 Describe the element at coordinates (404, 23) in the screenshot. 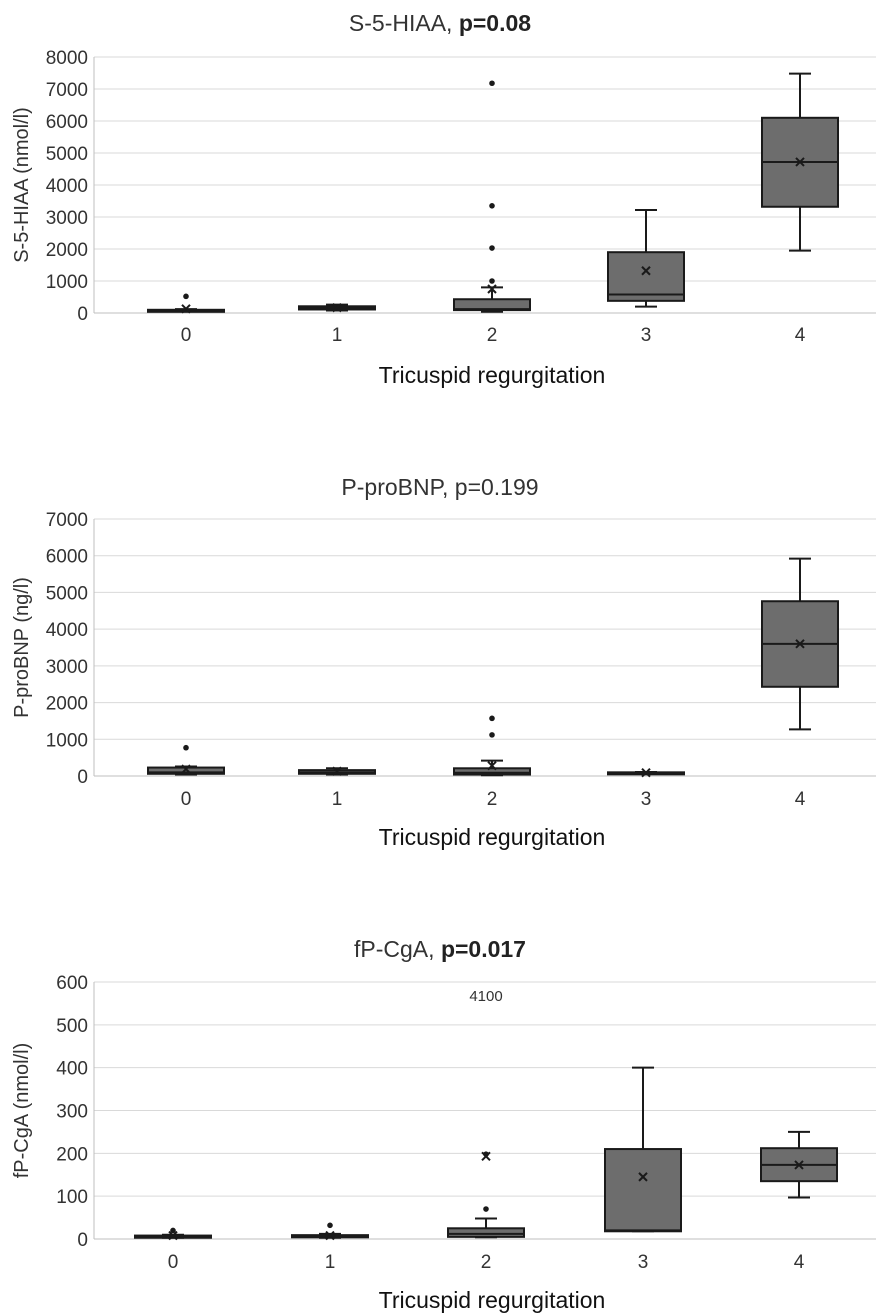

I see `chart-title-text: S-5-HIAA,` at that location.